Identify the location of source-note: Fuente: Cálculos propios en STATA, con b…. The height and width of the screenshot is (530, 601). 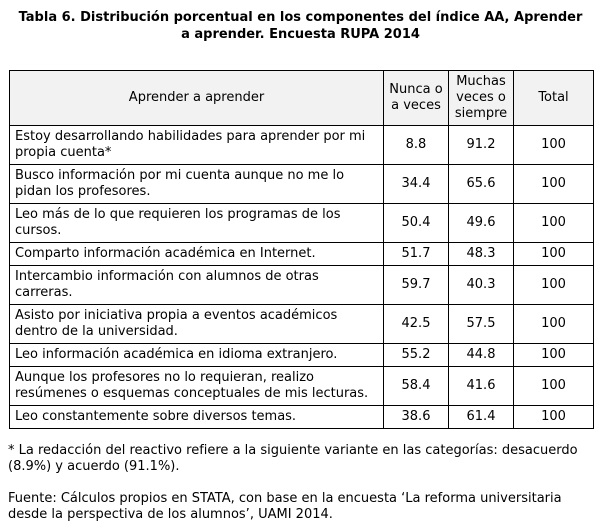
(285, 506).